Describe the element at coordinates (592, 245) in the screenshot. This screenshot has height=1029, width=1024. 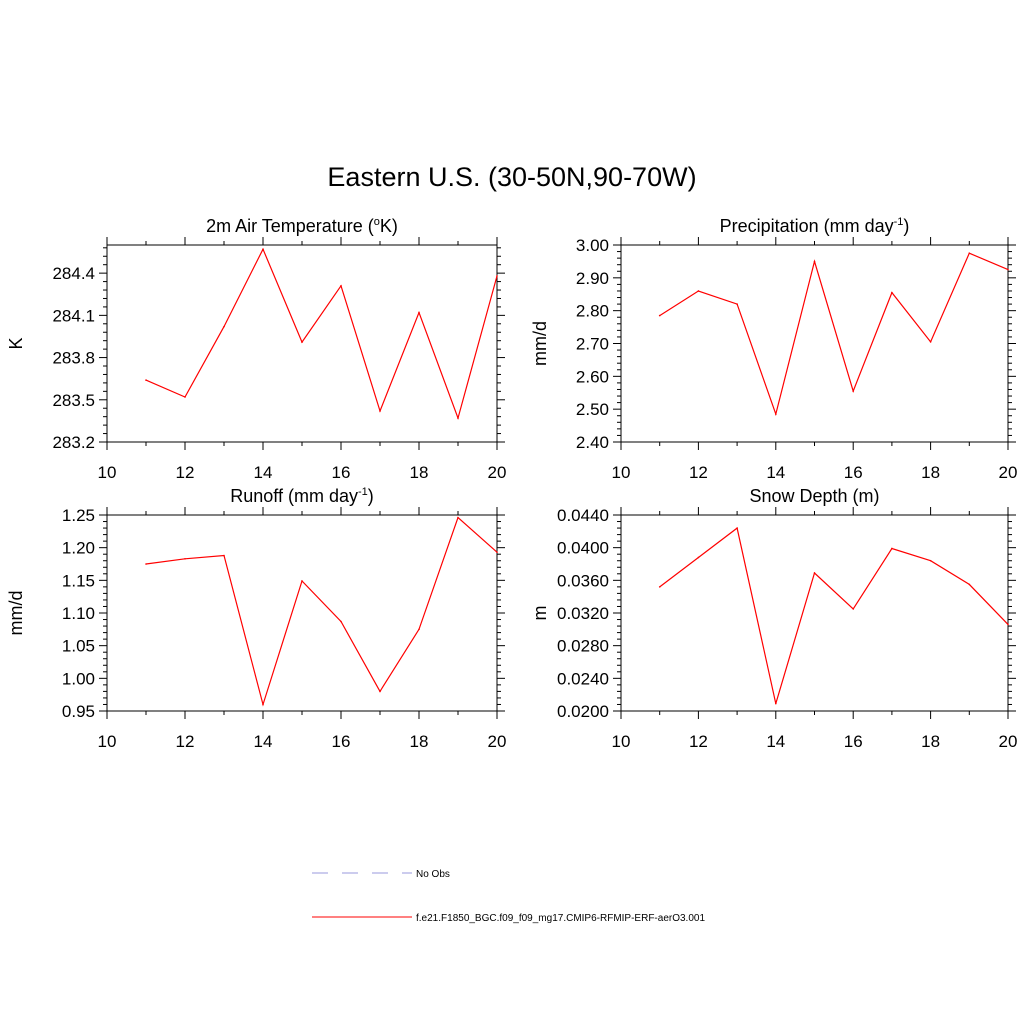
I see `y-tick-label: 3.00` at that location.